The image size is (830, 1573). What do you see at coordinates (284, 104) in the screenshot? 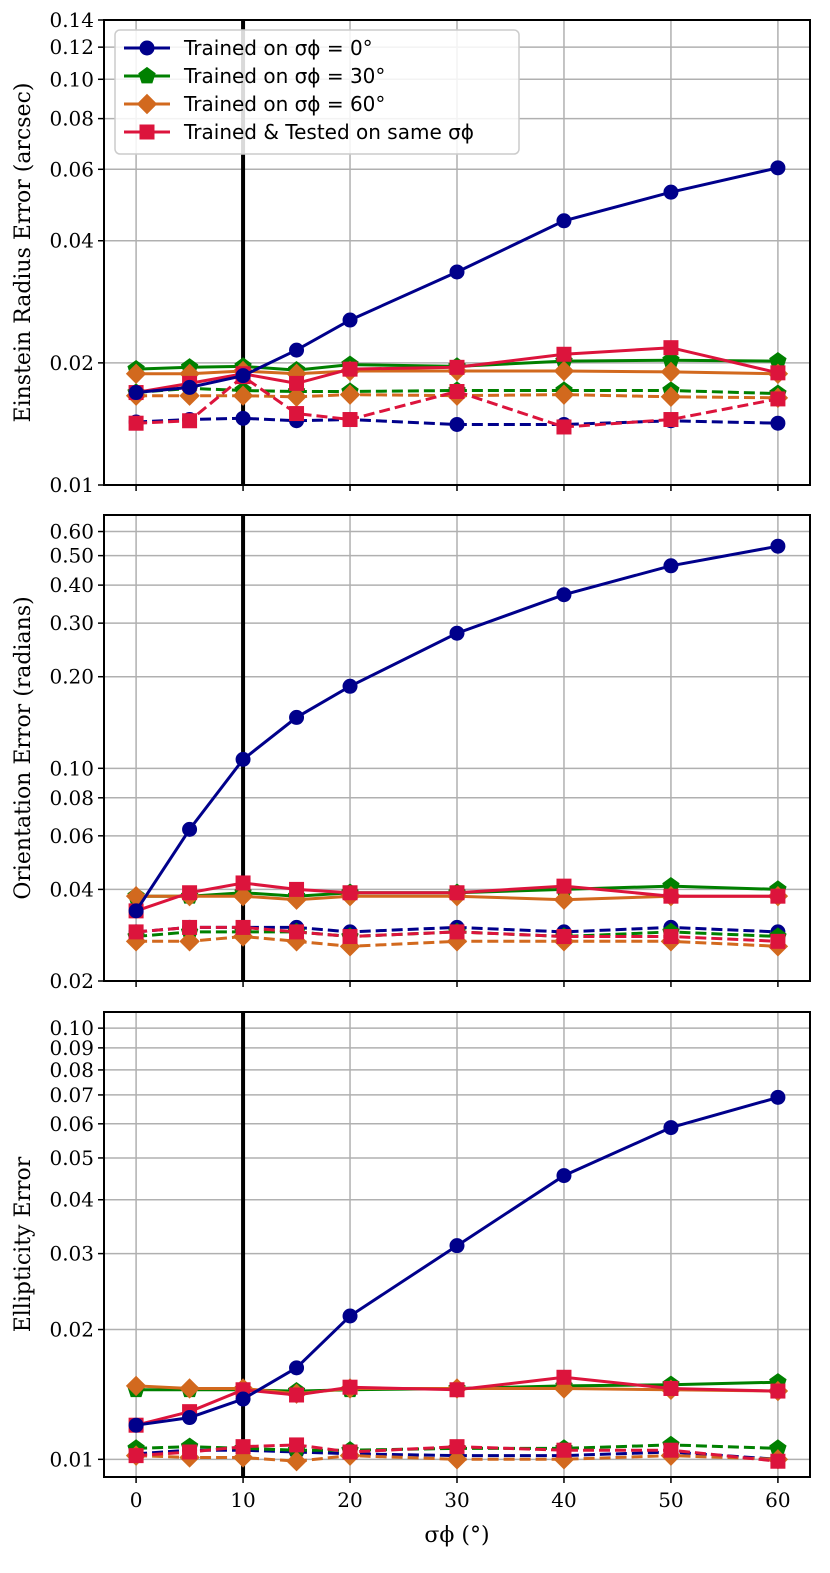
I see `legend-label-trained60: Trained on σϕ = 60°` at bounding box center [284, 104].